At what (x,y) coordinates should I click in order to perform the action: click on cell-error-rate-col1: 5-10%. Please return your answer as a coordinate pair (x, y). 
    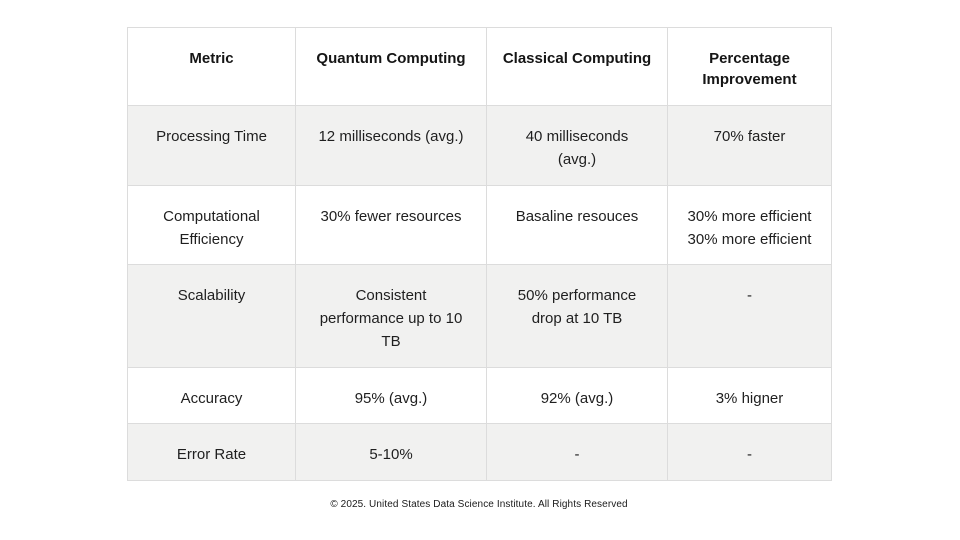
    Looking at the image, I should click on (391, 452).